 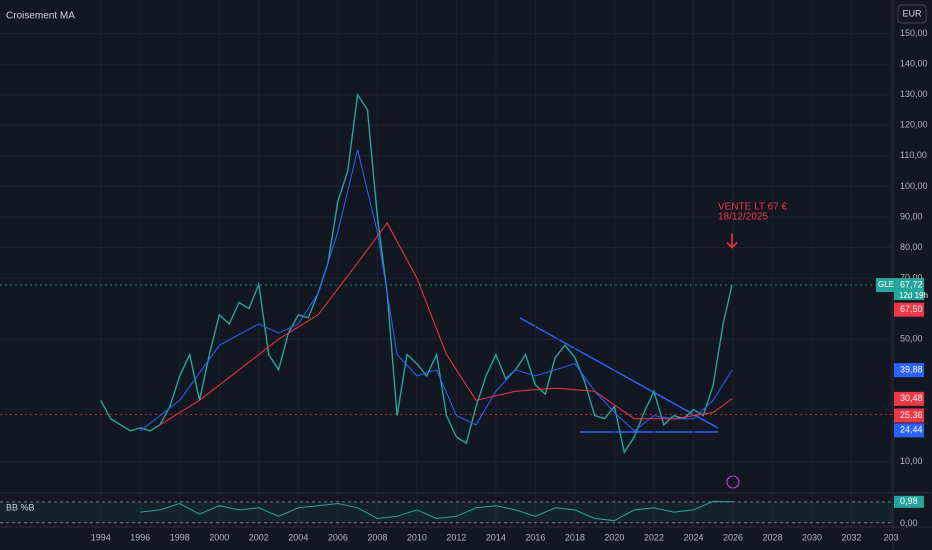 I want to click on indicator-title: Croisement MA, so click(x=40, y=16).